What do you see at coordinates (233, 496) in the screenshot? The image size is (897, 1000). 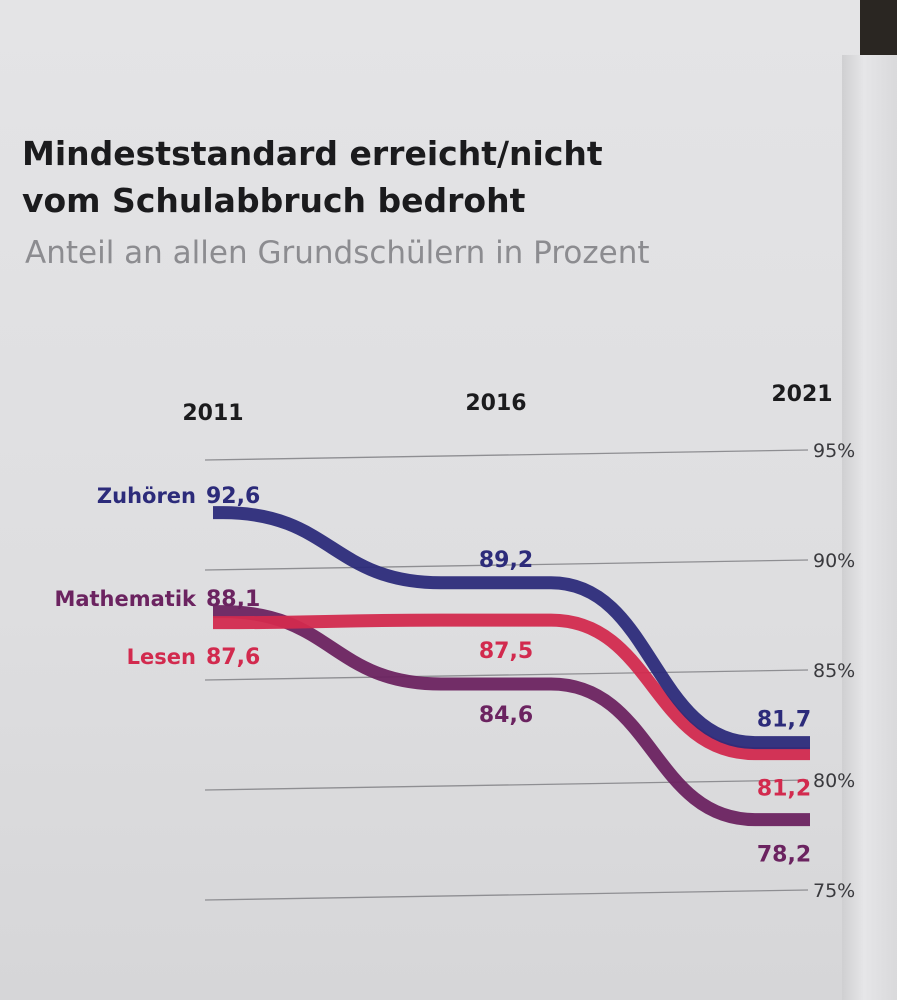 I see `data-label: 92,6` at bounding box center [233, 496].